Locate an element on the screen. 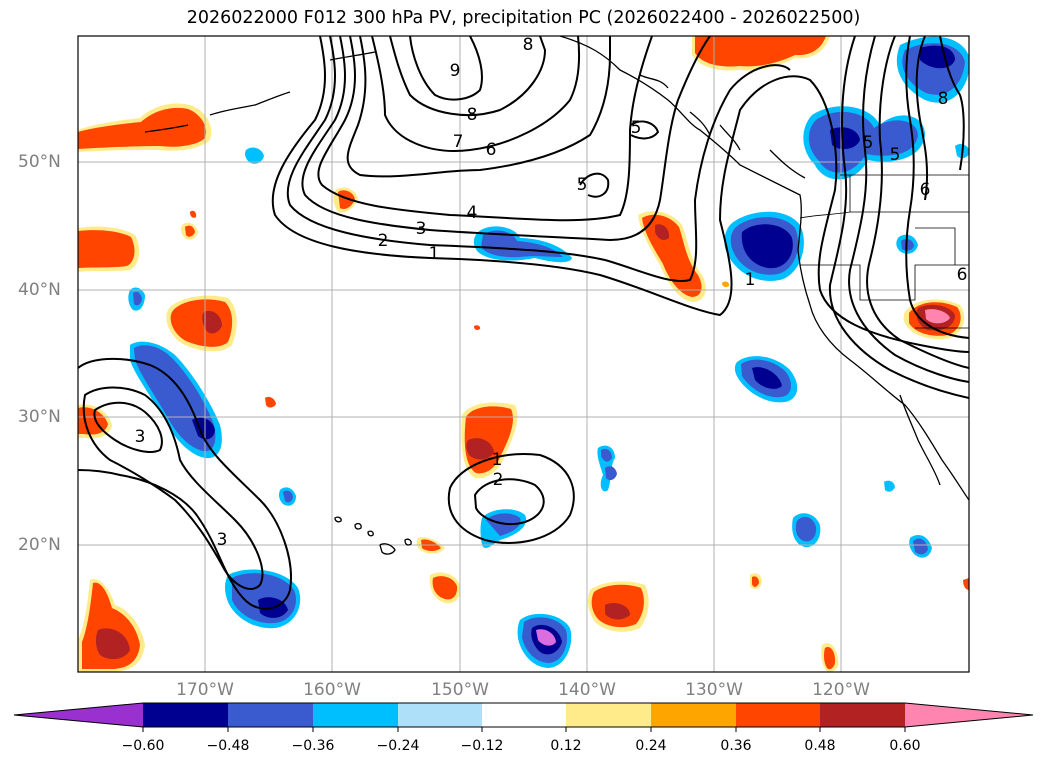  colorbar is located at coordinates (523, 717).